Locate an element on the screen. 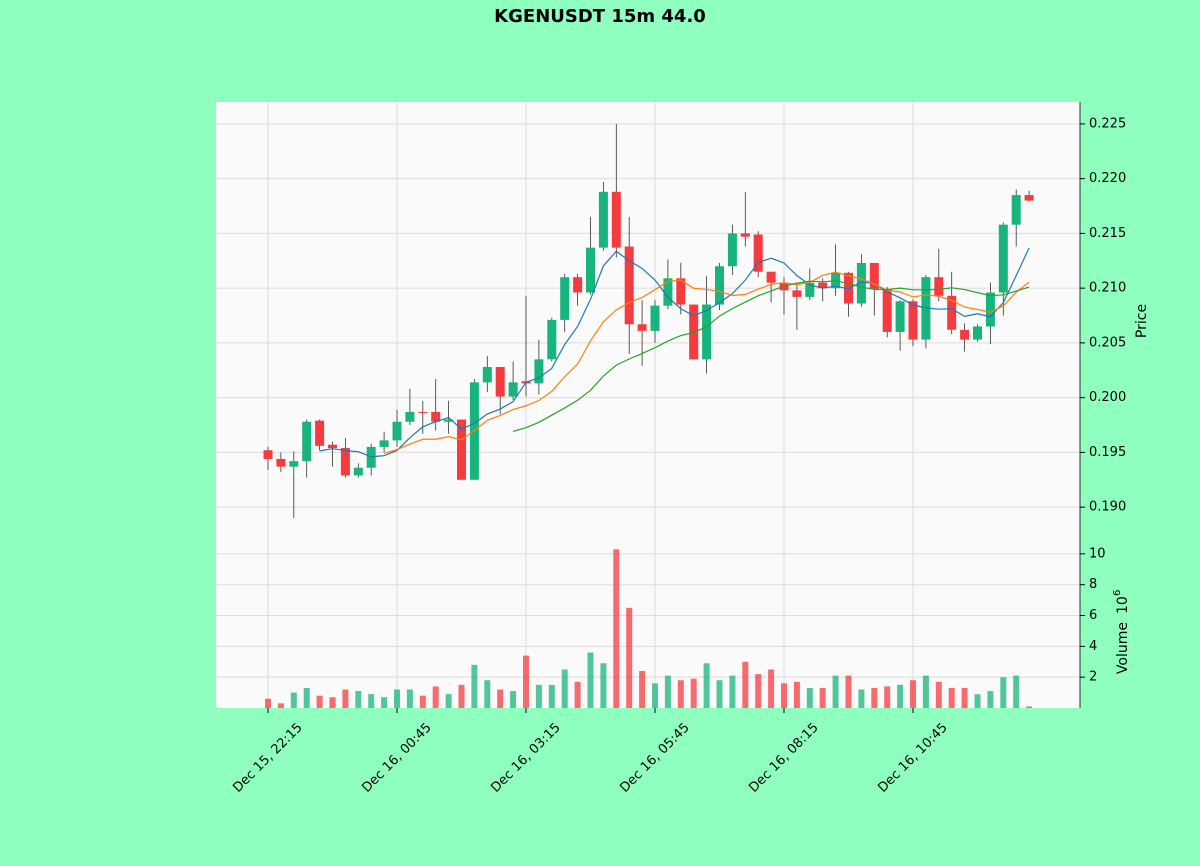 This screenshot has width=1200, height=866. volume-axis-label-group: Volume 10 6 is located at coordinates (1121, 632).